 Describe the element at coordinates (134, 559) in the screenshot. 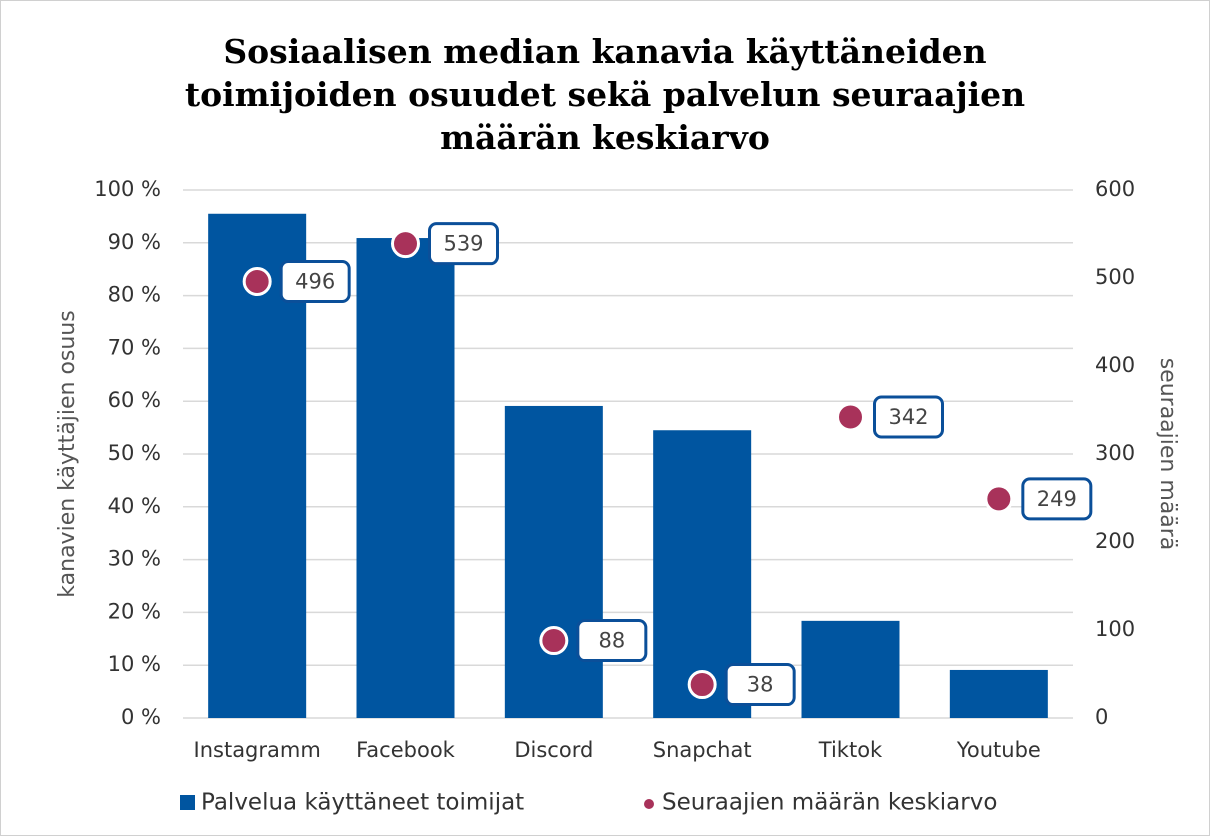

I see `y-tick-label: 30 %` at that location.